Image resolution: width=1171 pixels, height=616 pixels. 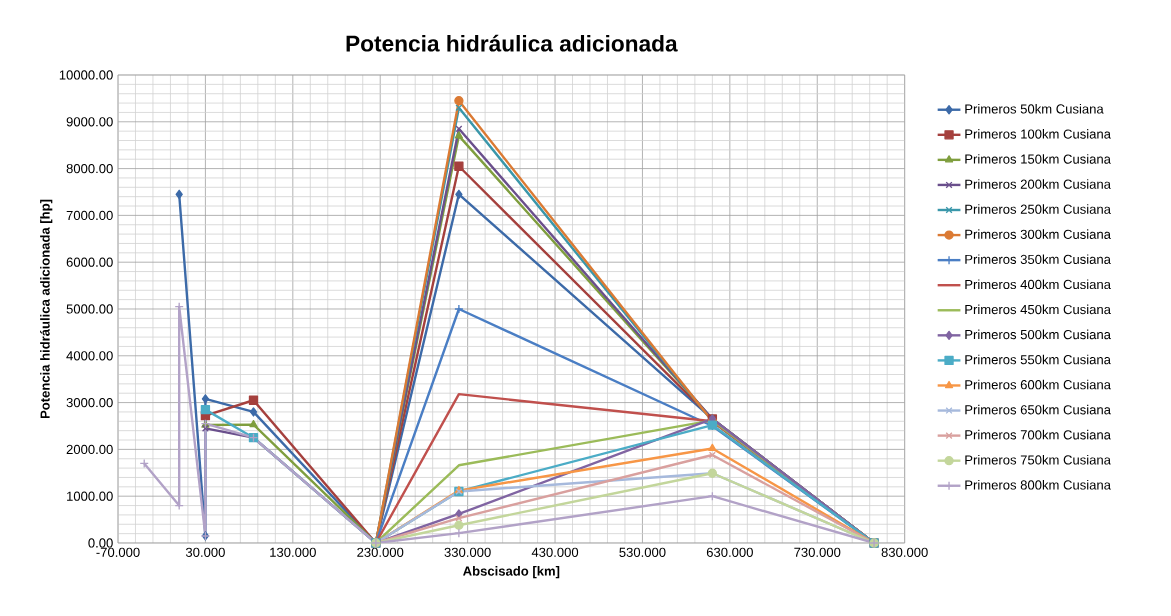 What do you see at coordinates (1038, 184) in the screenshot?
I see `legend-label: Primeros 200km Cusiana` at bounding box center [1038, 184].